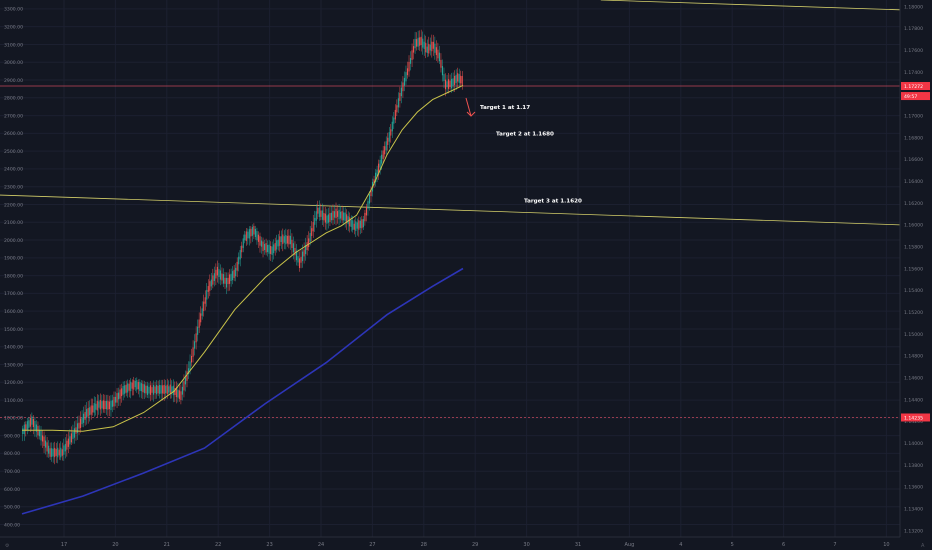 The image size is (932, 550). Describe the element at coordinates (913, 226) in the screenshot. I see `right-tick-label: 1.16000` at that location.